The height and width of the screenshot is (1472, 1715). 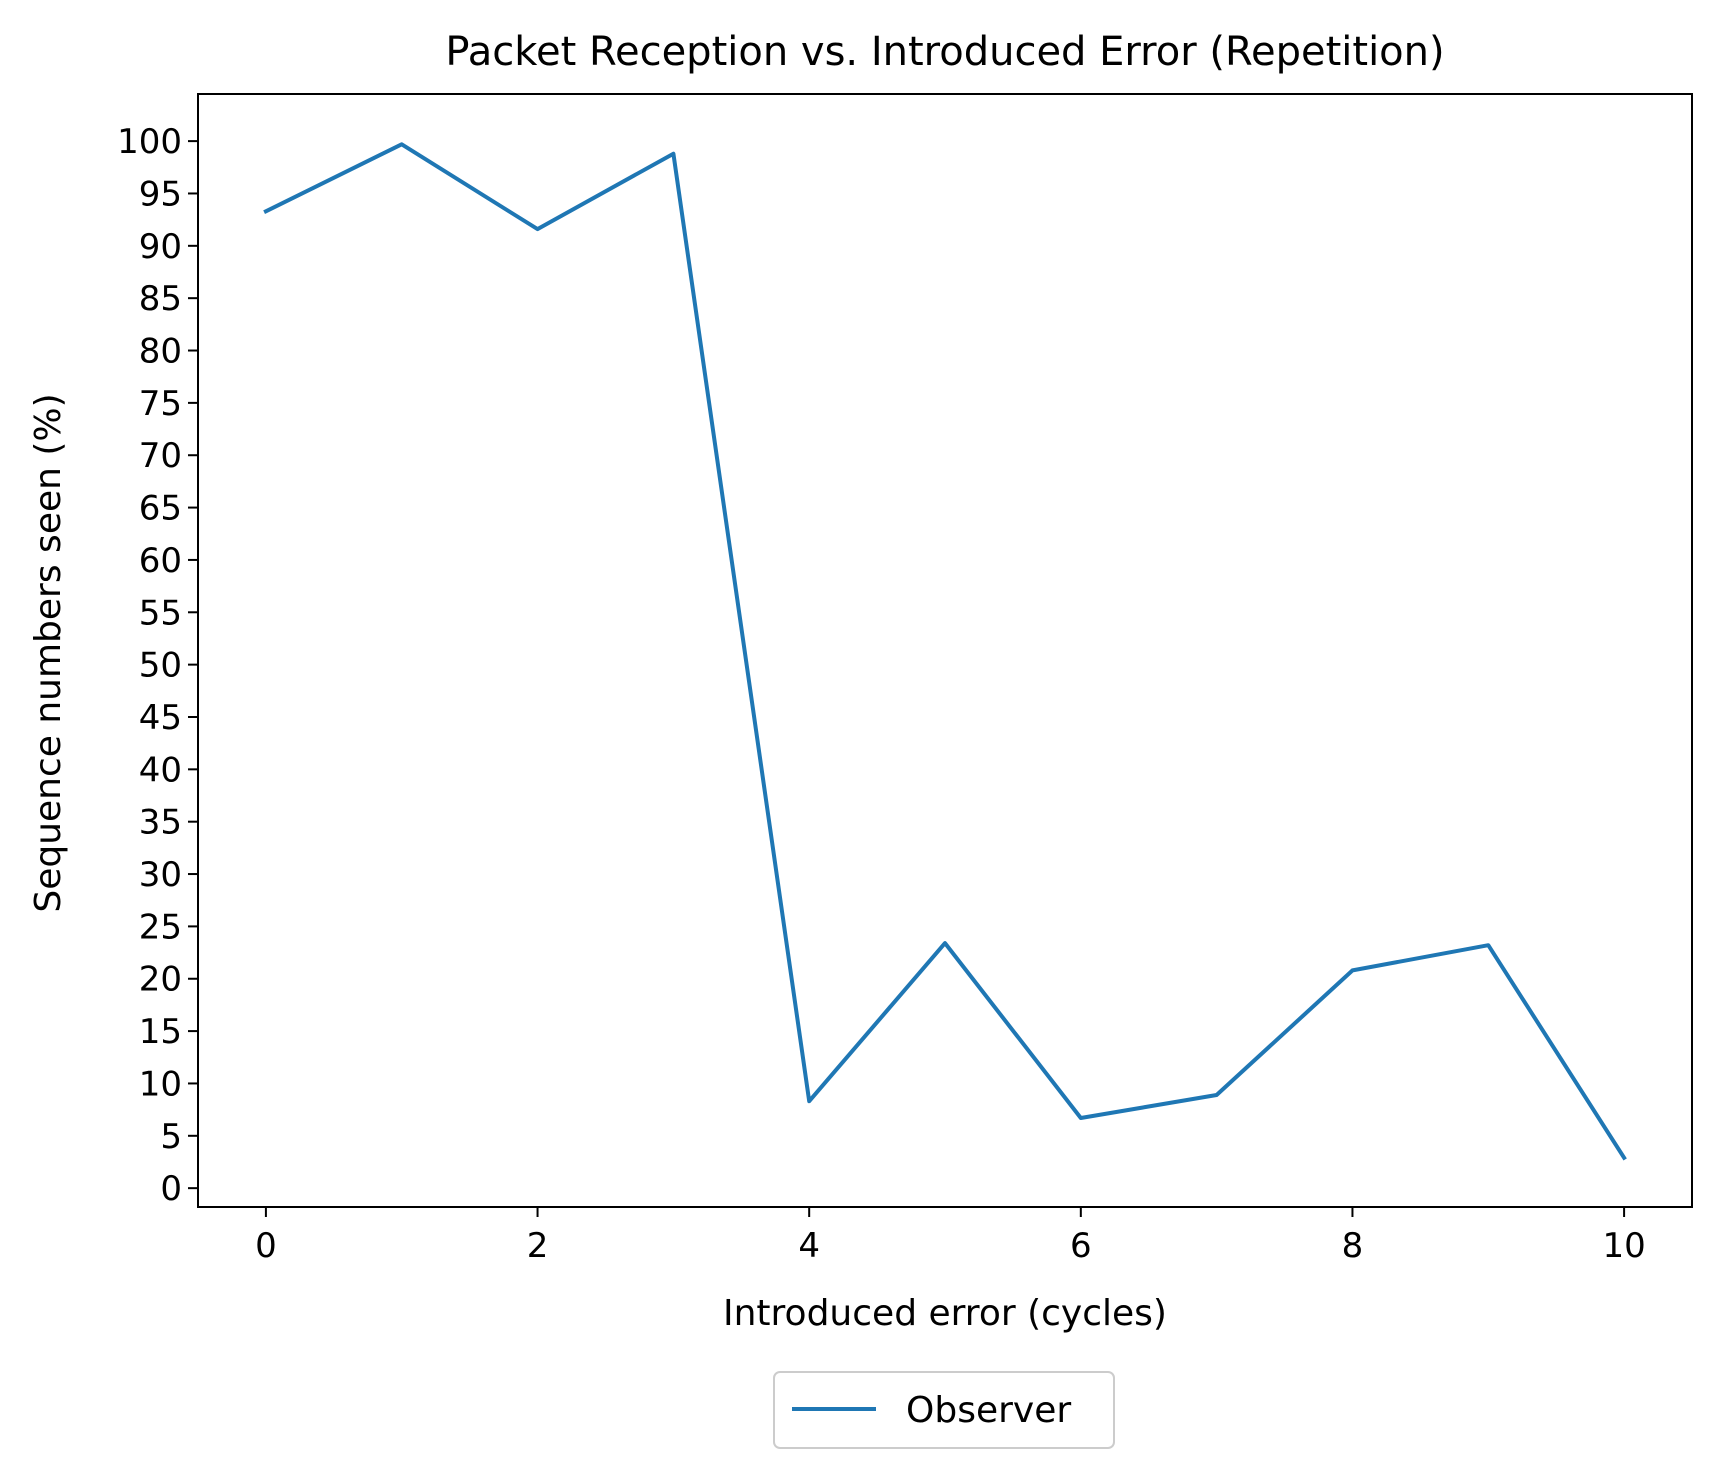 What do you see at coordinates (160, 875) in the screenshot?
I see `y-tick-label: 30` at bounding box center [160, 875].